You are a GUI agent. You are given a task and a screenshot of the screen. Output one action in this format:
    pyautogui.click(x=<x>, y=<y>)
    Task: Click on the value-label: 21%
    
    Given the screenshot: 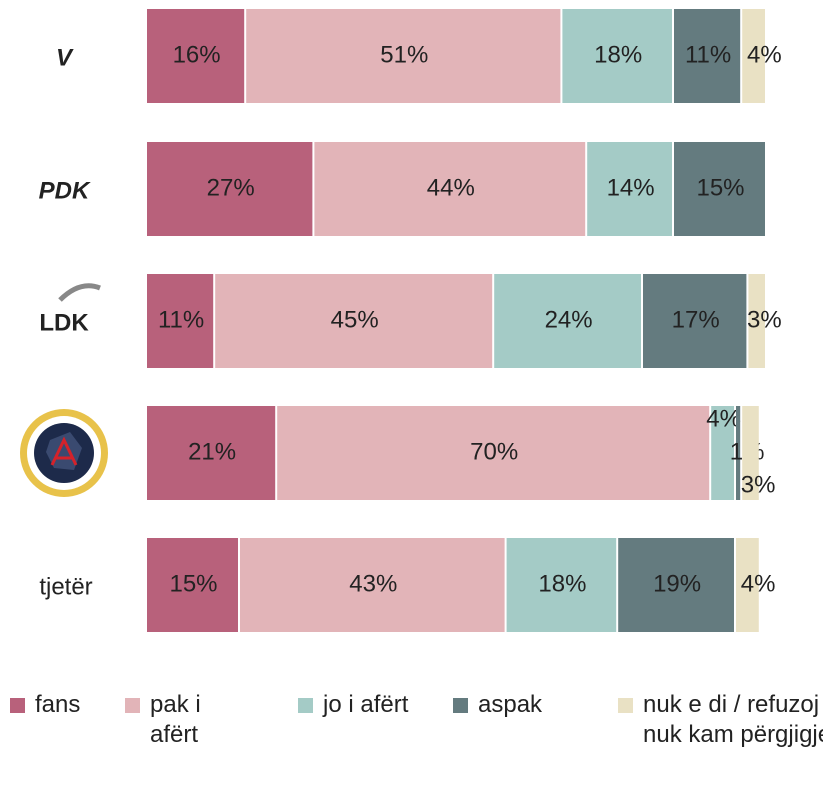 What is the action you would take?
    pyautogui.click(x=212, y=451)
    